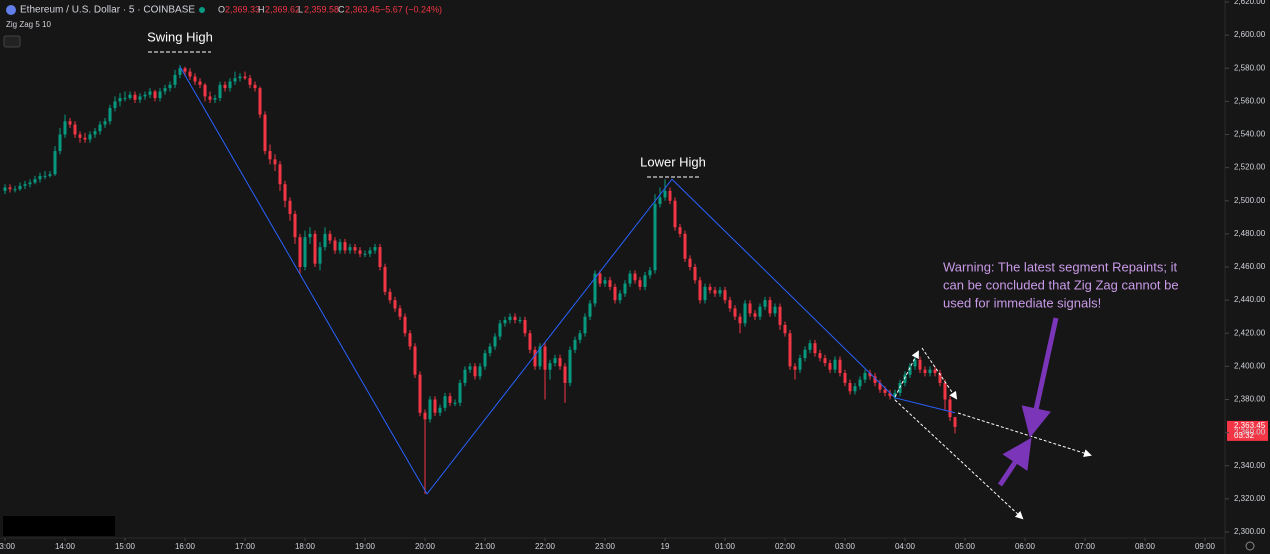 This screenshot has width=1270, height=554. What do you see at coordinates (1250, 465) in the screenshot?
I see `y-tick-label: 2,340.00` at bounding box center [1250, 465].